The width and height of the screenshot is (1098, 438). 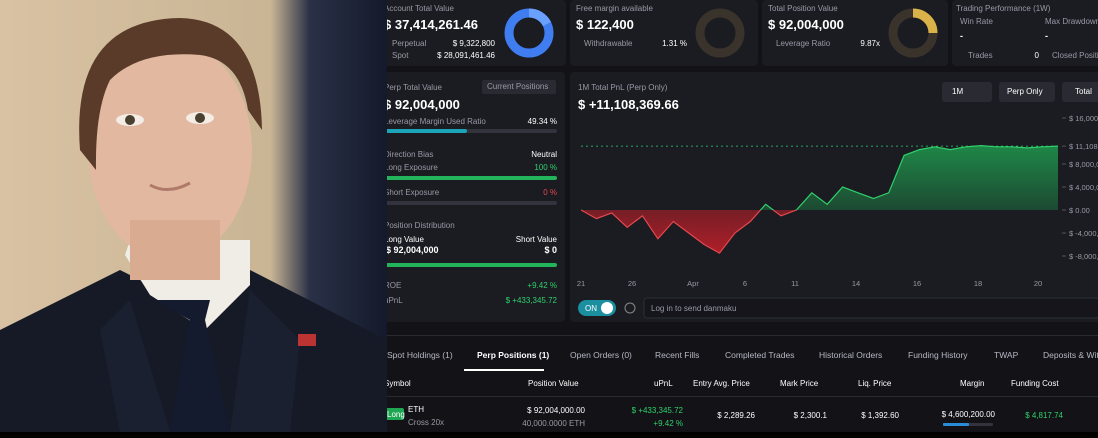 What do you see at coordinates (420, 8) in the screenshot?
I see `card-title: Account Total Value` at bounding box center [420, 8].